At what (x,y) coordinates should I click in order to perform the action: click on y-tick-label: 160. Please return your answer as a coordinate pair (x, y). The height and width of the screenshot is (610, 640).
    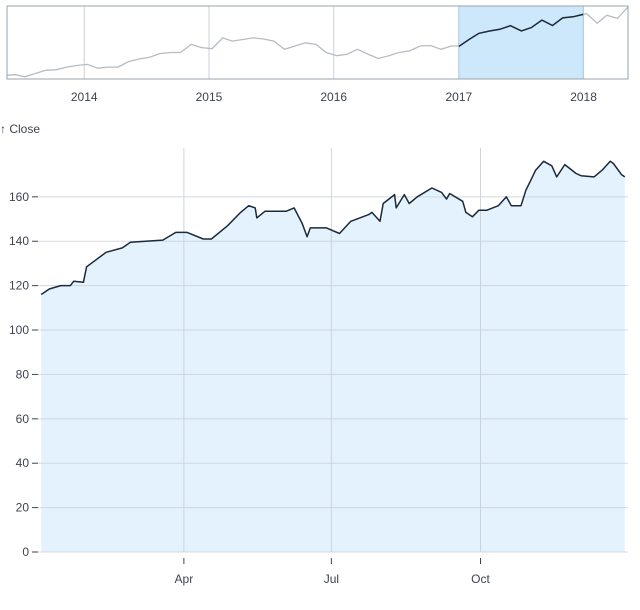
    Looking at the image, I should click on (19, 197).